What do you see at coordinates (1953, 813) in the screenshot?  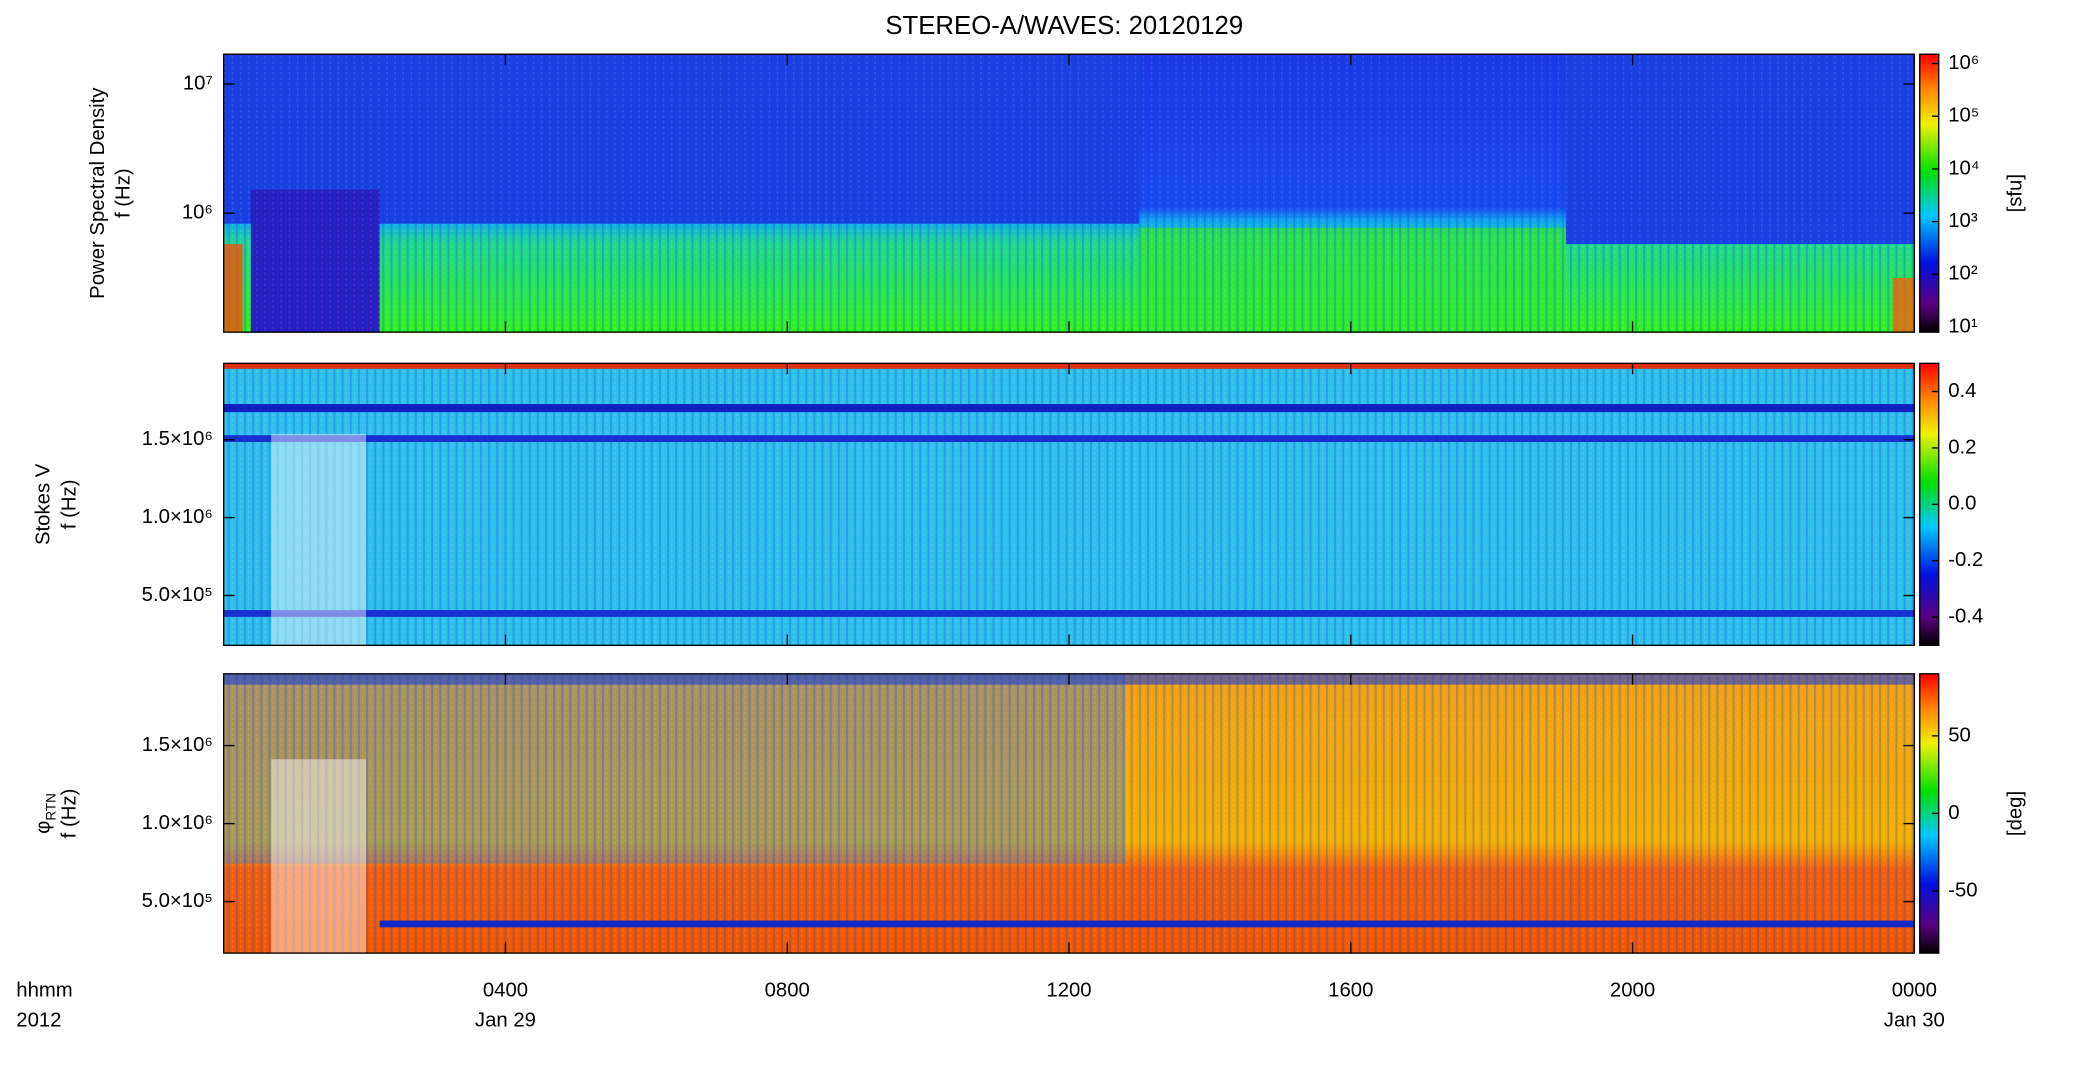 I see `colorbar-tick-label: 0` at bounding box center [1953, 813].